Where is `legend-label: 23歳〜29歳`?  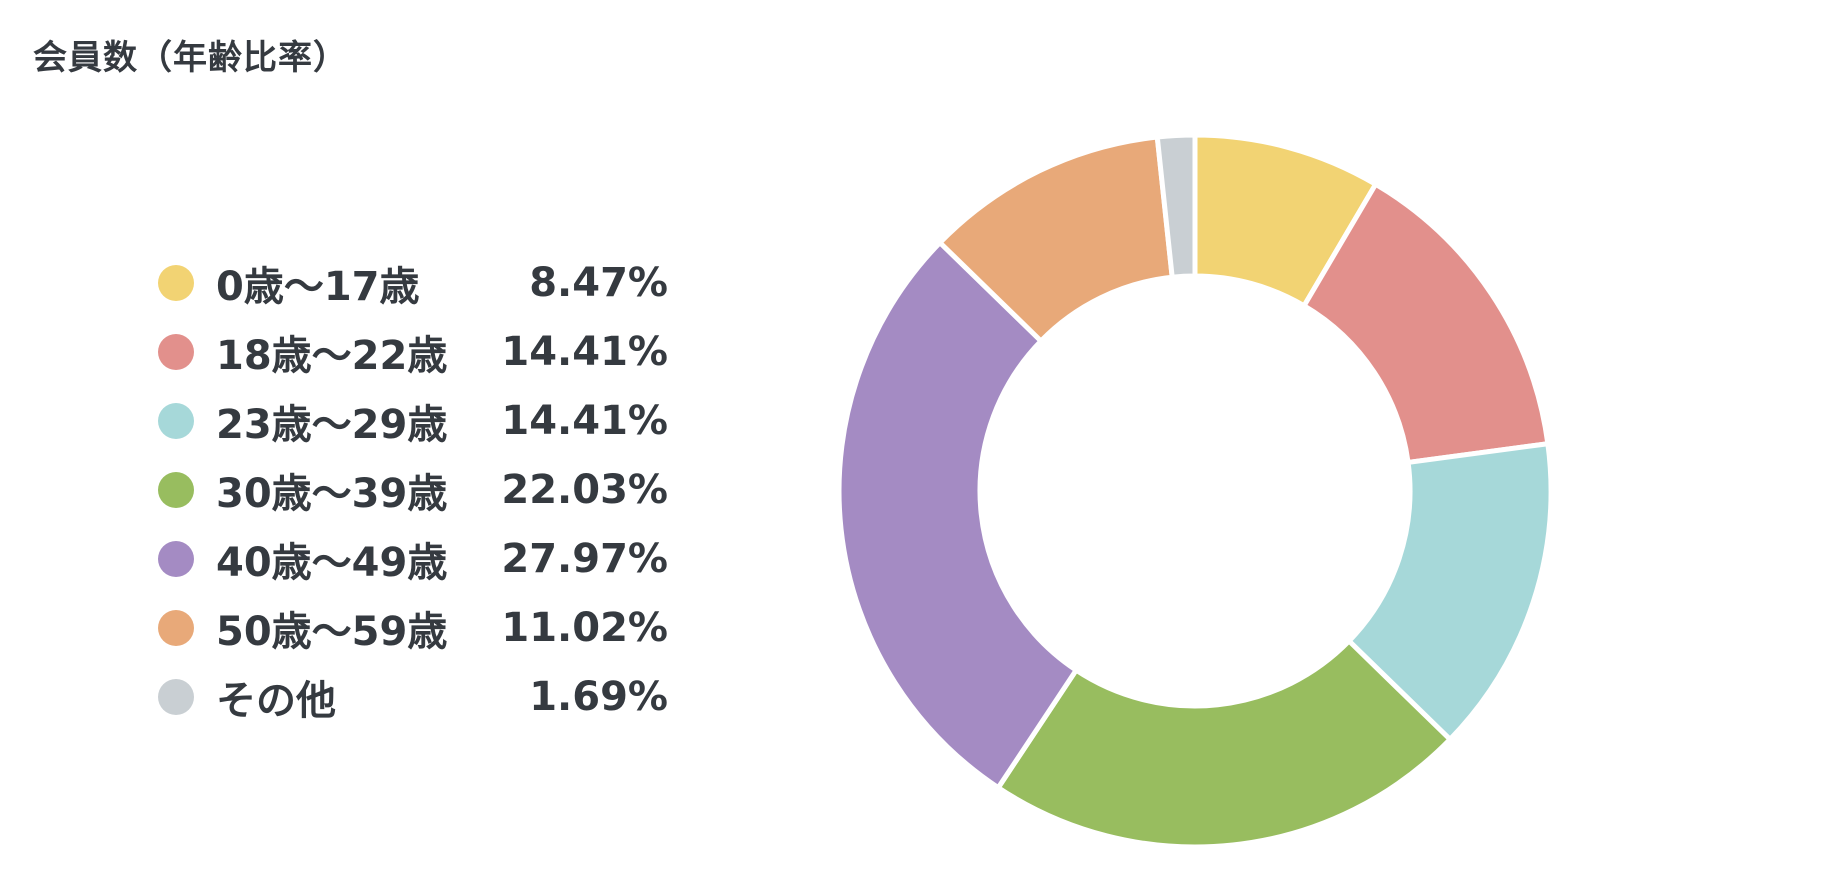
legend-label: 23歳〜29歳 is located at coordinates (332, 424).